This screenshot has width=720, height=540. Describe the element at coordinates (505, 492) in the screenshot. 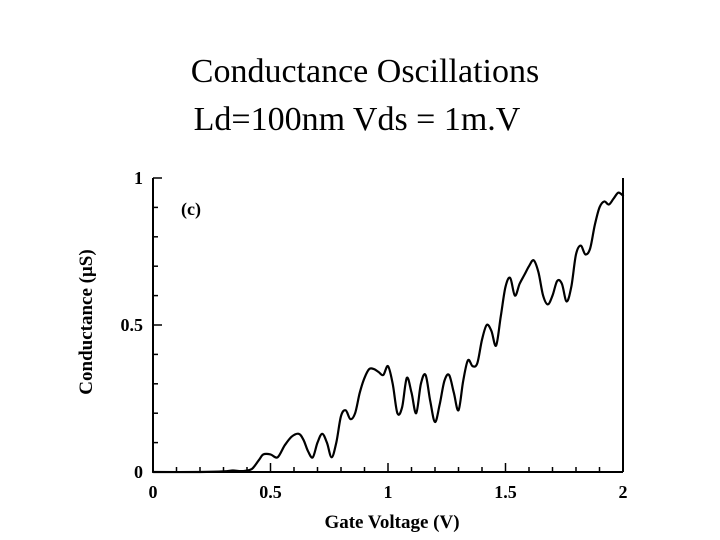

I see `x-tick-label: 1.5` at that location.